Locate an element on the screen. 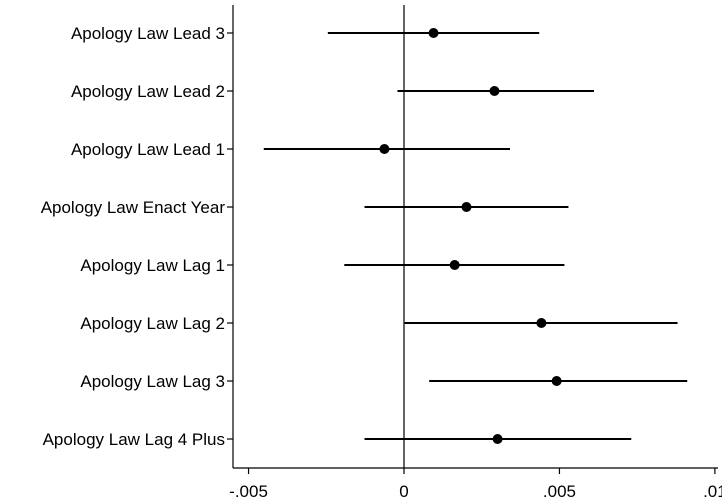 The image size is (722, 504). y-tick-label: Apology Law Lag 3 is located at coordinates (152, 381).